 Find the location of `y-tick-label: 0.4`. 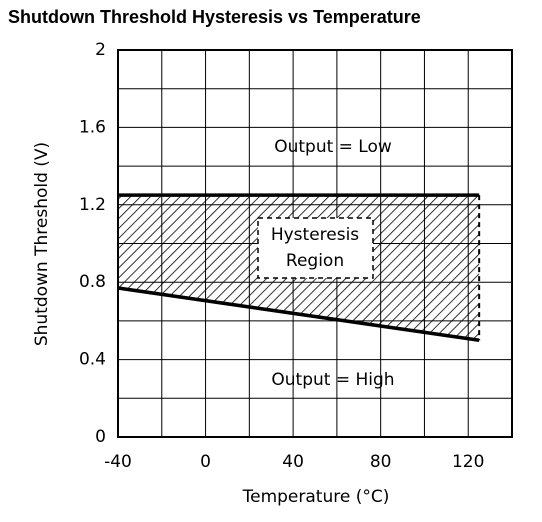

y-tick-label: 0.4 is located at coordinates (92, 360).